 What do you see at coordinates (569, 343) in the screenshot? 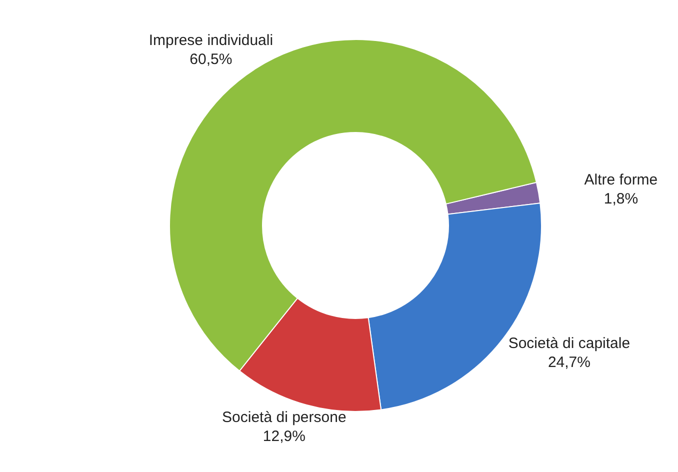
I see `slice-label: Società di capitale` at bounding box center [569, 343].